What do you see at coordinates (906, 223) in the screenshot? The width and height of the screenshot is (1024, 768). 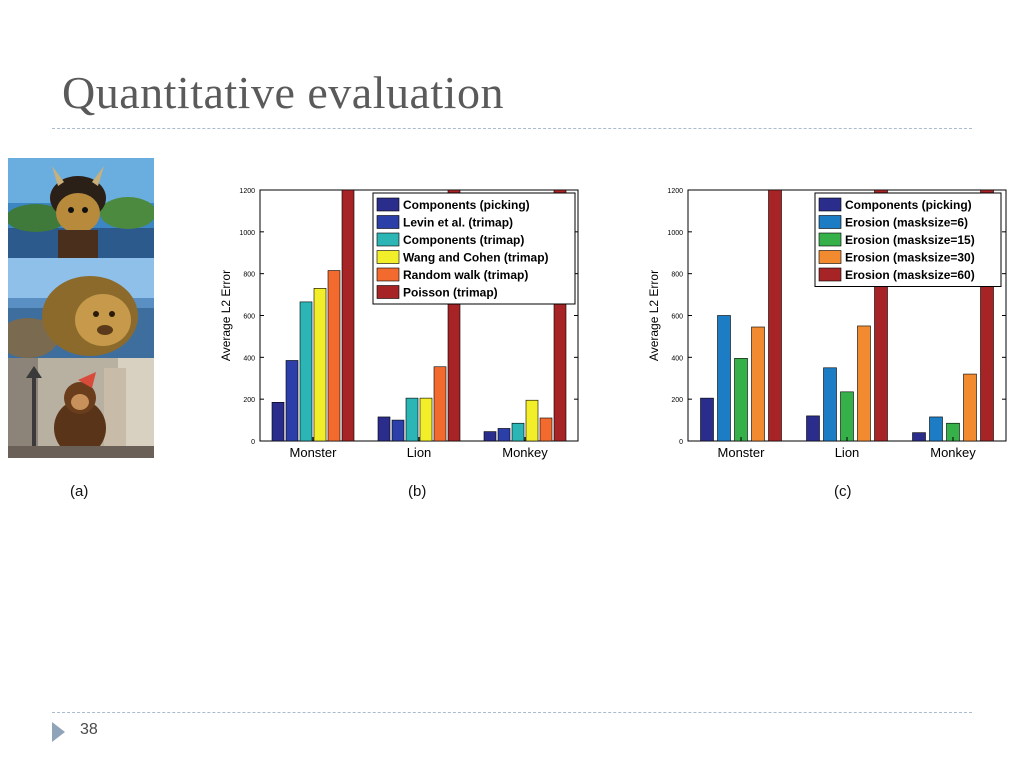 I see `legend-label: Erosion (masksize=6)` at bounding box center [906, 223].